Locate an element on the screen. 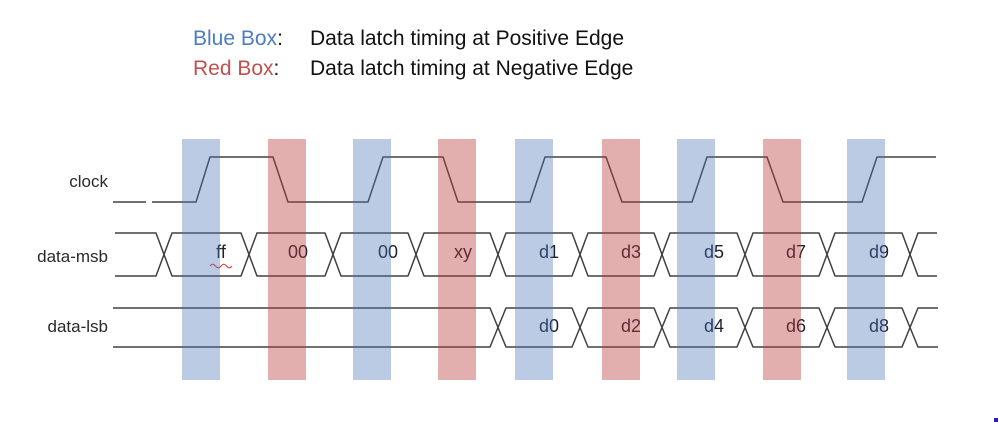  bus-value-msb-d9: d9 is located at coordinates (879, 252).